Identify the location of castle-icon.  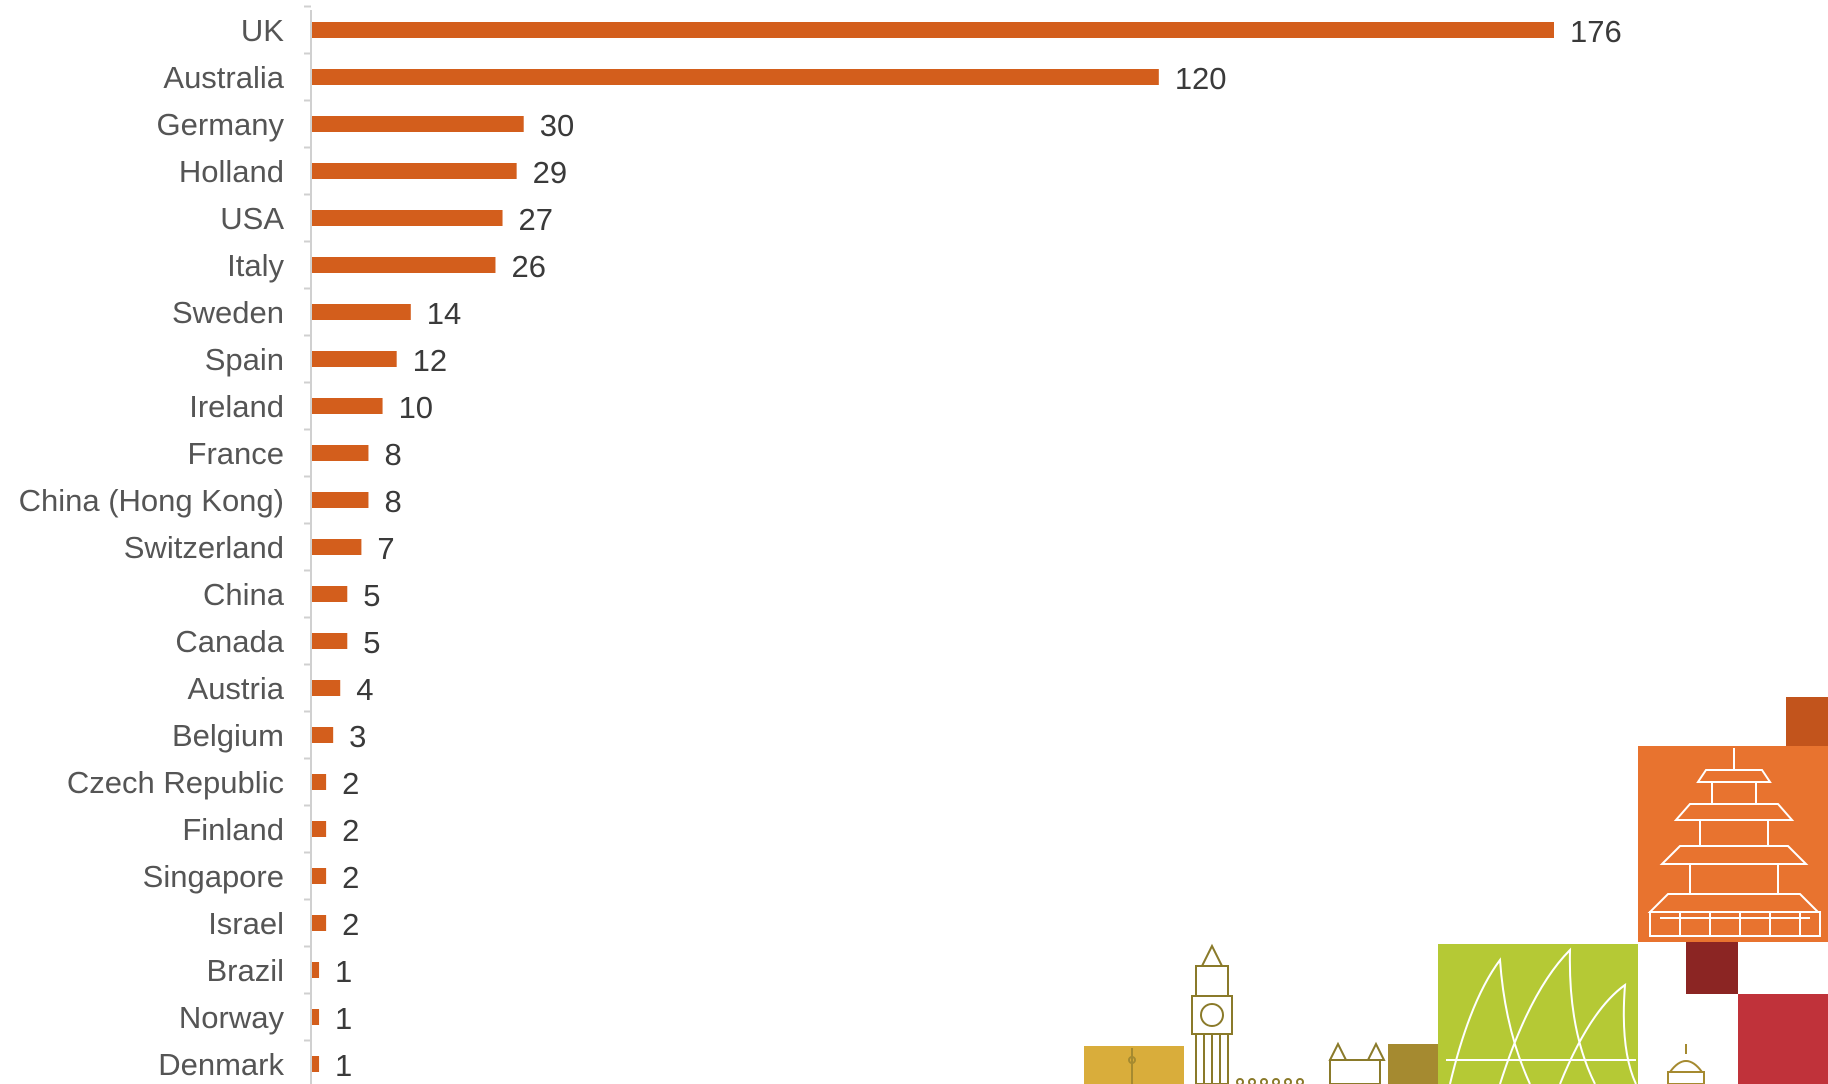
(1311, 1062).